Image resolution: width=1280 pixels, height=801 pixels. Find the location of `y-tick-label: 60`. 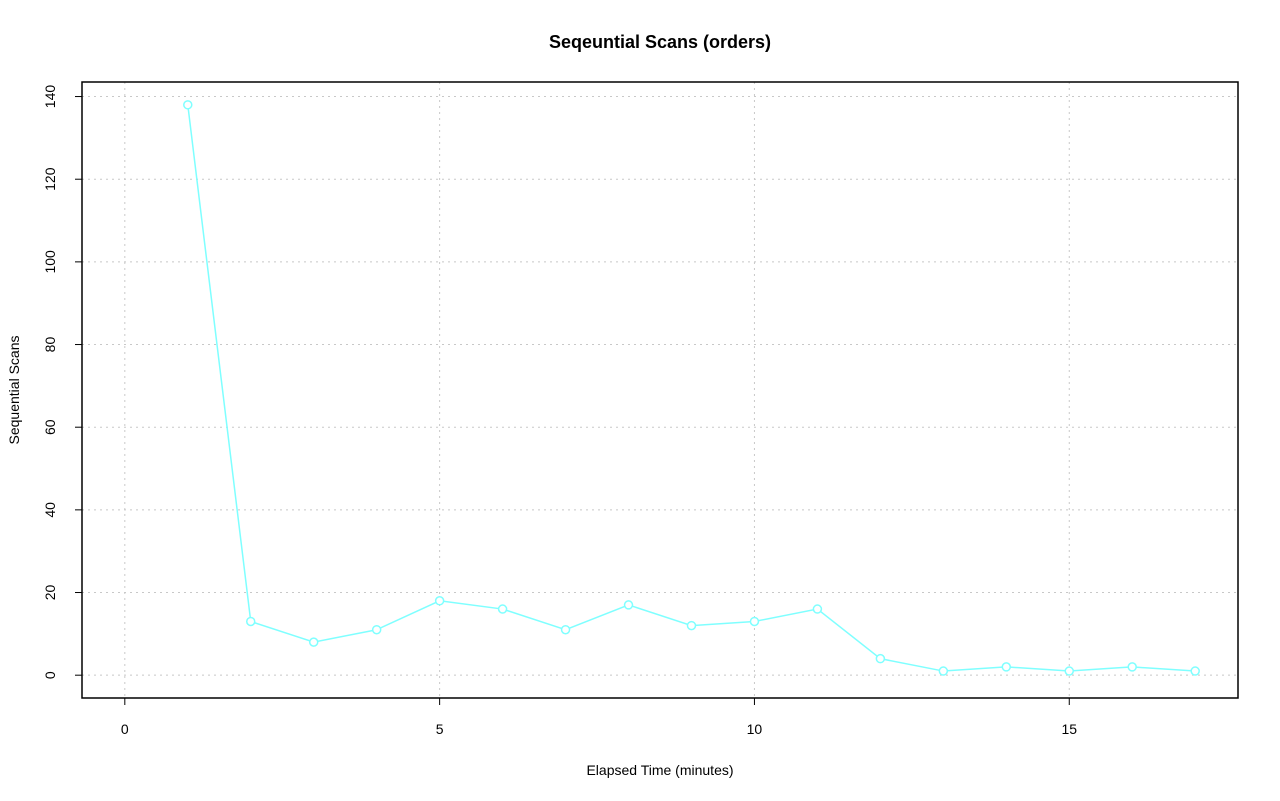

y-tick-label: 60 is located at coordinates (50, 427).